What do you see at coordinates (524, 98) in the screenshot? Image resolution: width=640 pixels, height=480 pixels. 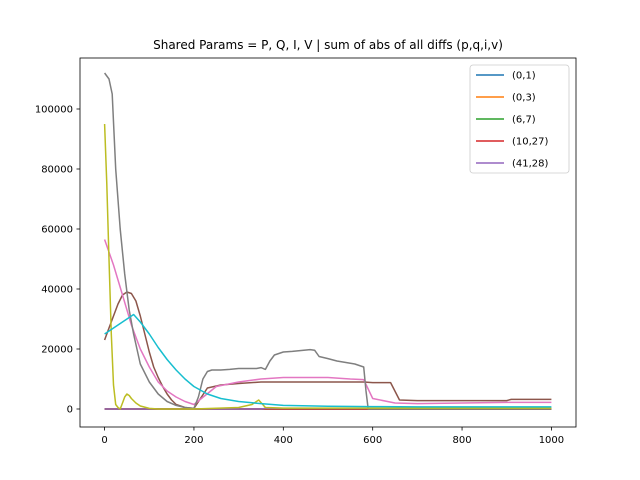 I see `legend-label: (0,3)` at bounding box center [524, 98].